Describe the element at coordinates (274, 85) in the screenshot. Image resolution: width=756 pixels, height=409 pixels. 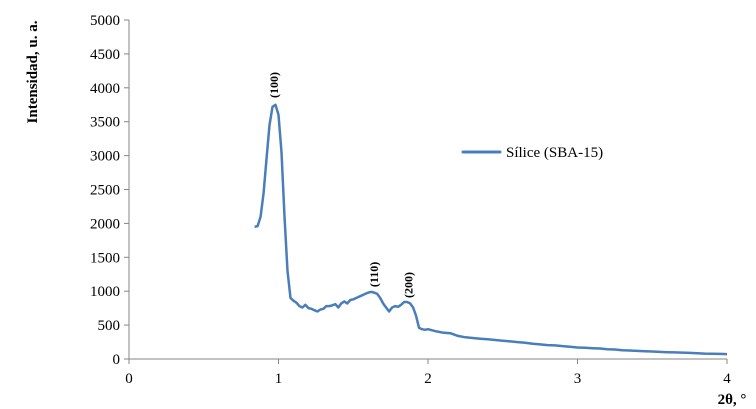
I see `peak-annotation: (100)` at that location.